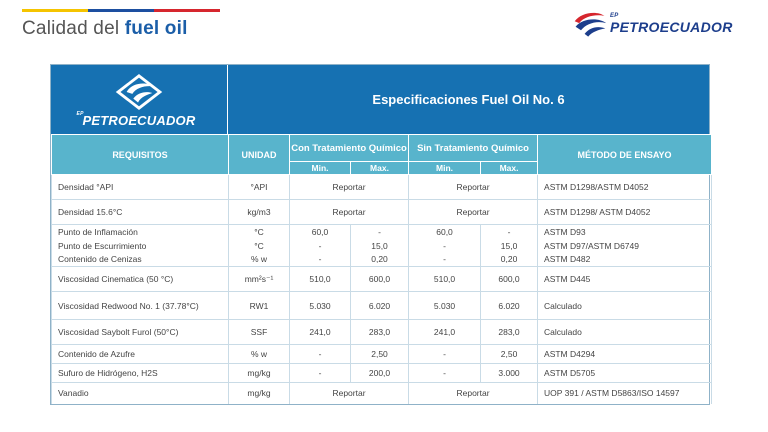 Image resolution: width=768 pixels, height=432 pixels. I want to click on con-max-cell: 200,0, so click(379, 373).